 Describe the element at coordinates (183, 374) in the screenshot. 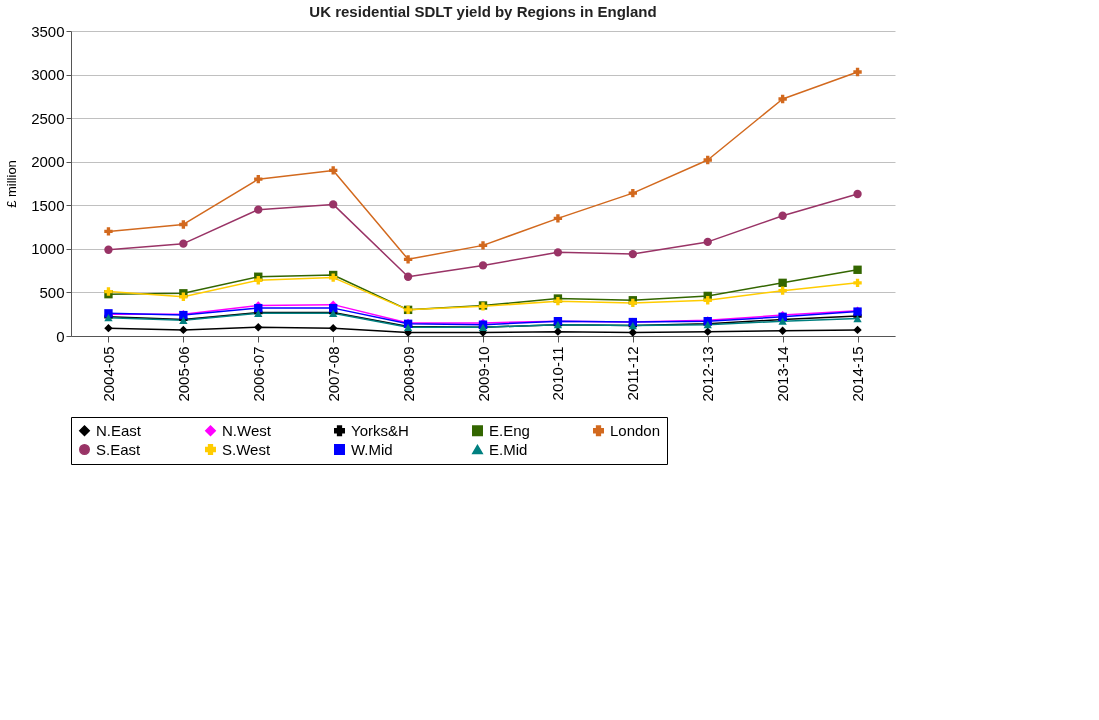

I see `x-tick-label: 2005-06` at that location.